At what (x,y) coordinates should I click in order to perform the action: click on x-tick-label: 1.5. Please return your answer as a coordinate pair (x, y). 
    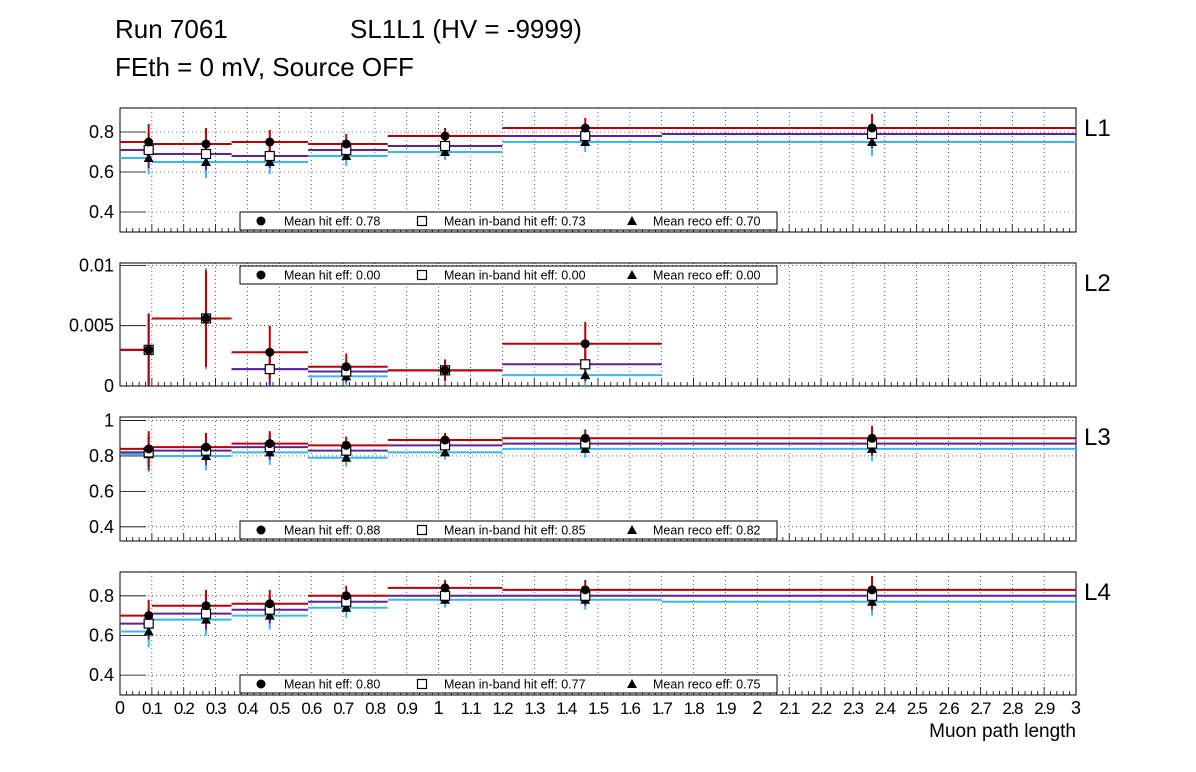
    Looking at the image, I should click on (598, 708).